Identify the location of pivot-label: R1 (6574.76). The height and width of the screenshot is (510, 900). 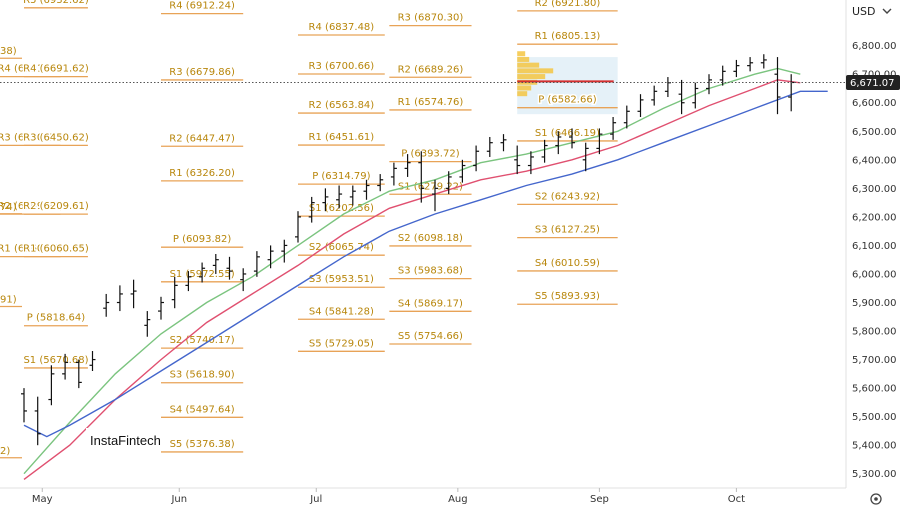
(431, 102).